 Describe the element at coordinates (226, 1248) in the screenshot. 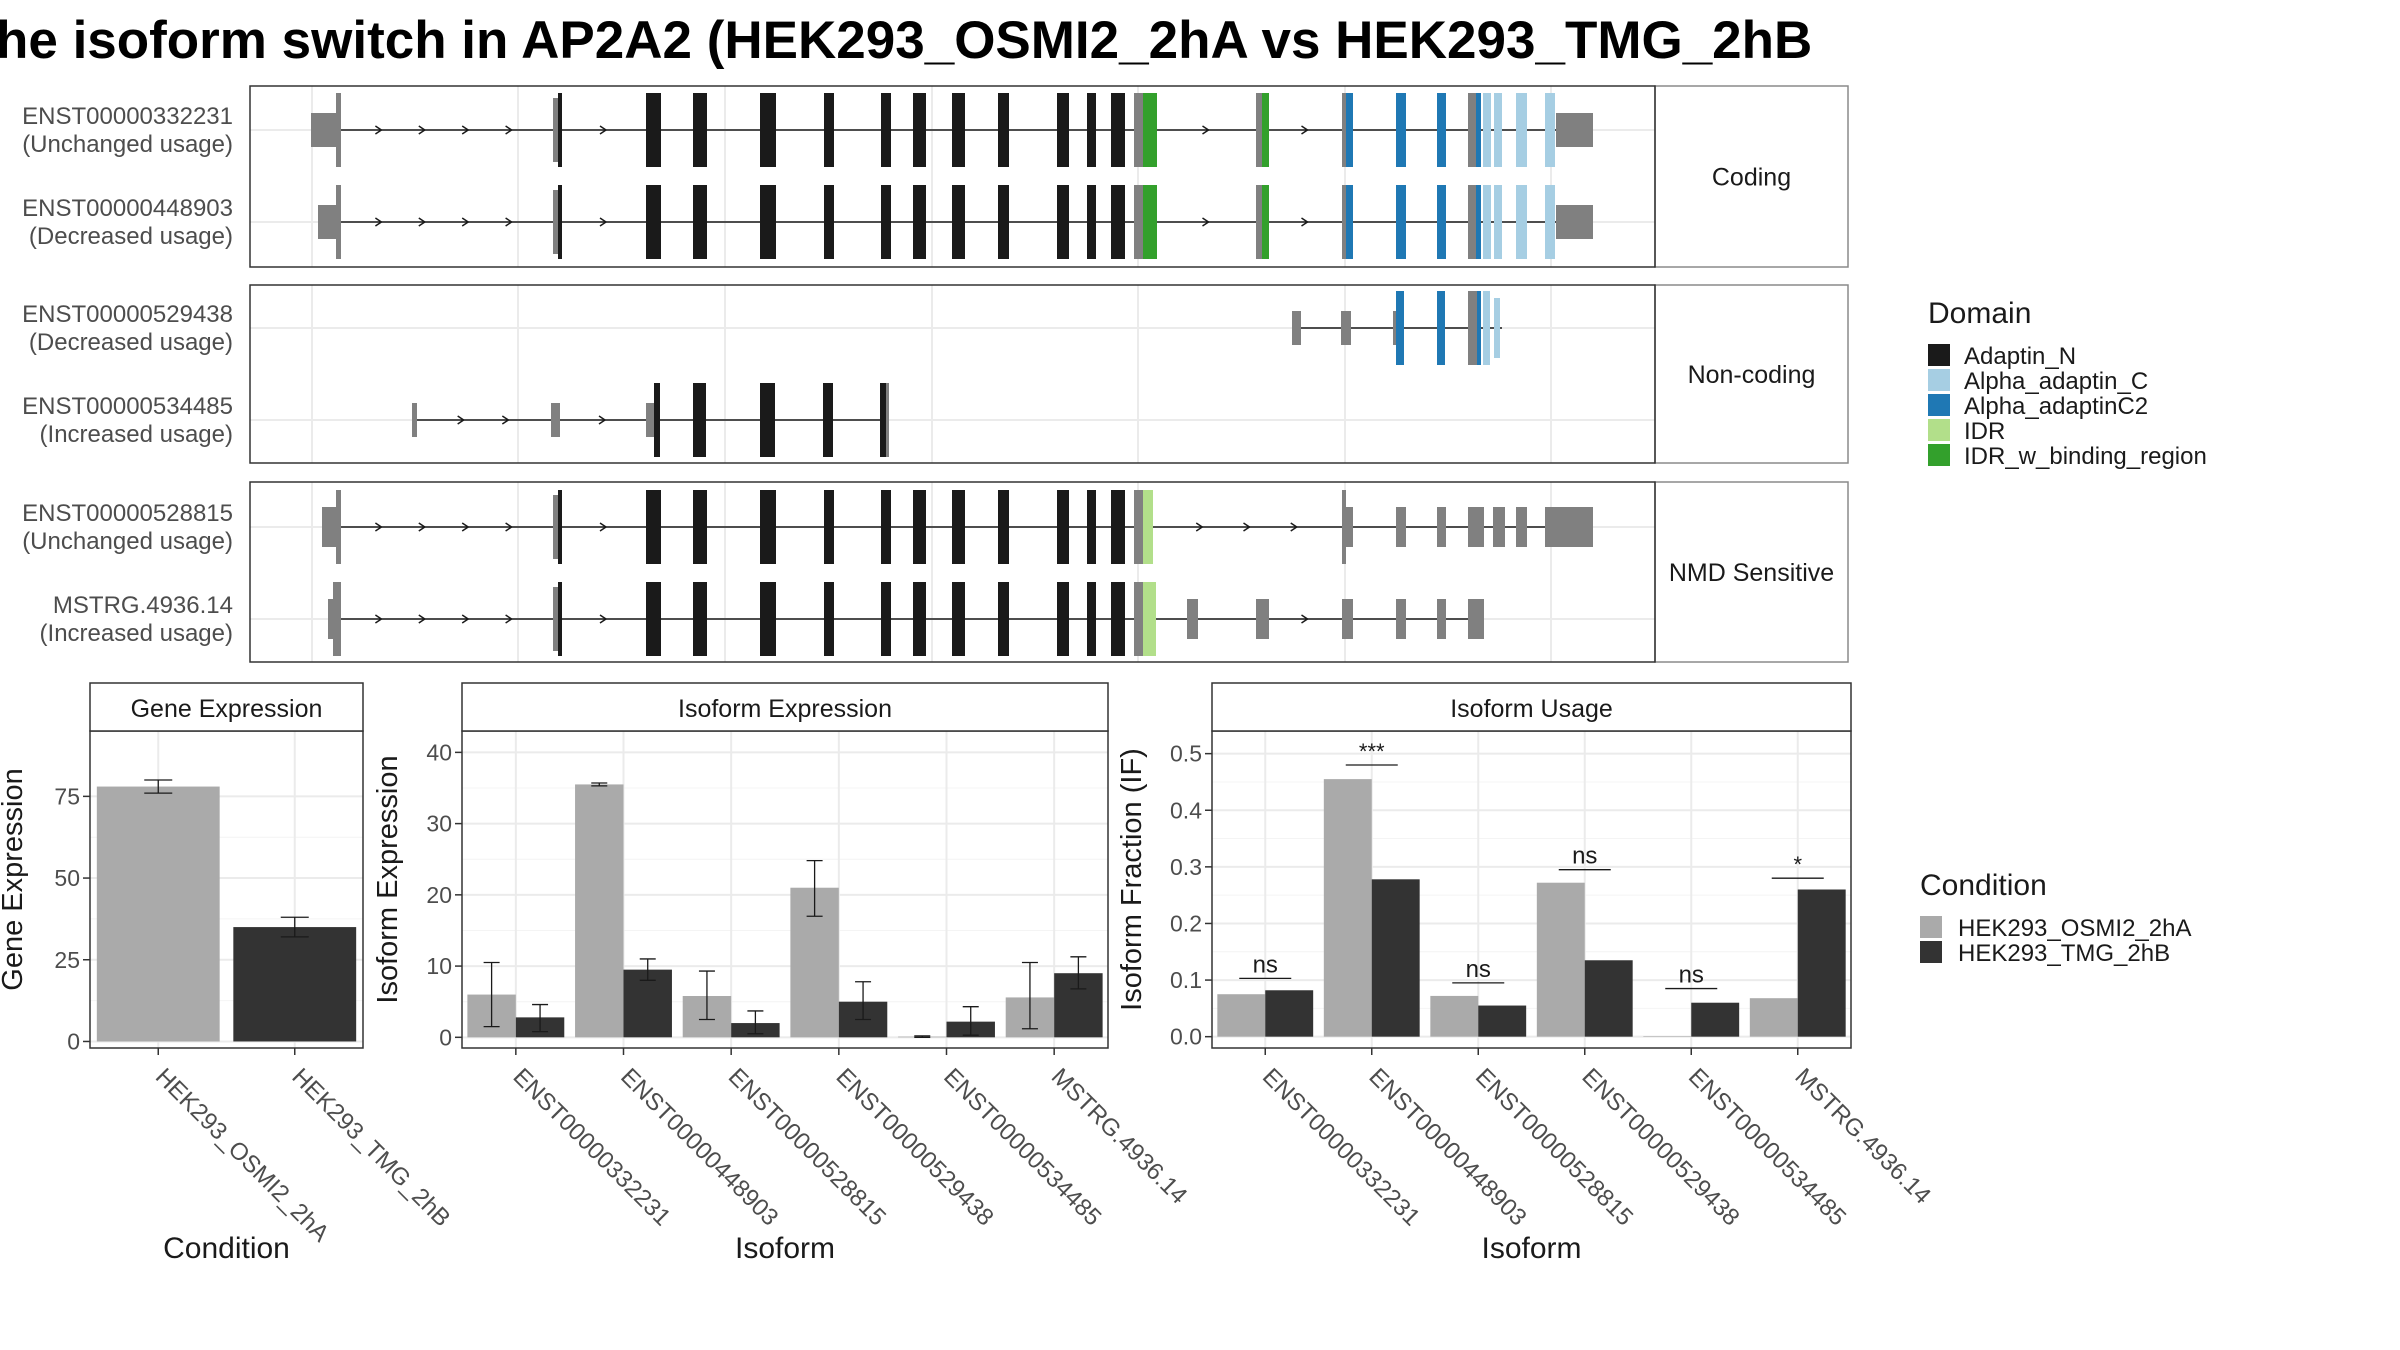

I see `x-axis-label: Condition` at that location.